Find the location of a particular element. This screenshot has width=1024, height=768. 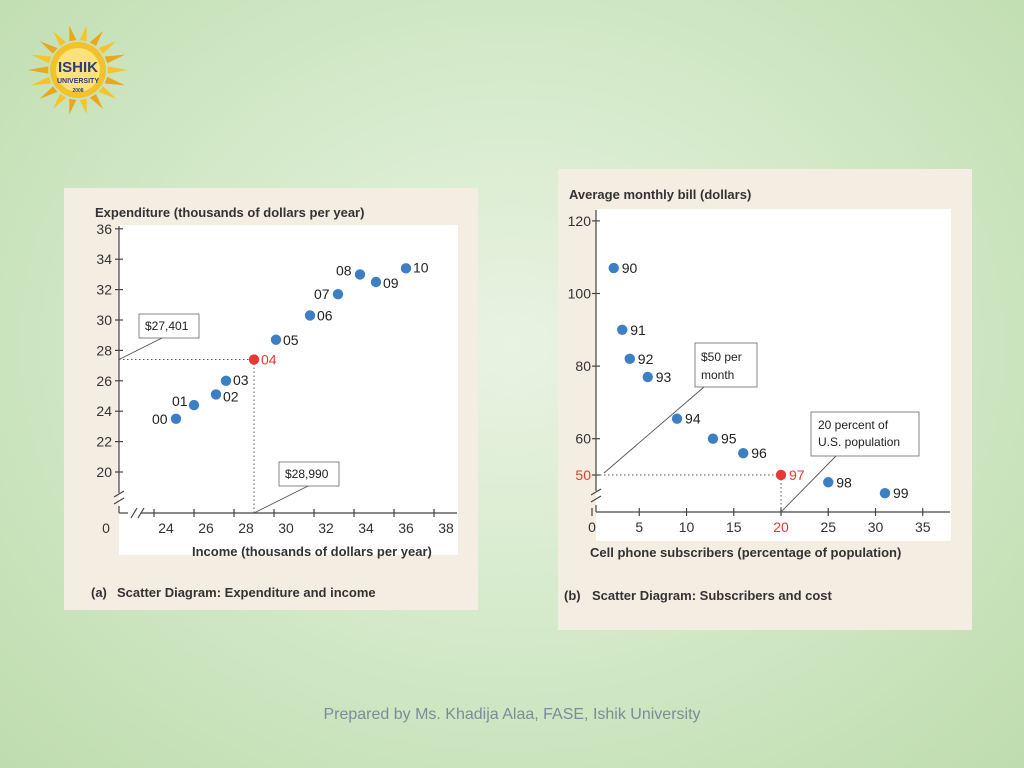

y-tick-label: 100 is located at coordinates (580, 294).